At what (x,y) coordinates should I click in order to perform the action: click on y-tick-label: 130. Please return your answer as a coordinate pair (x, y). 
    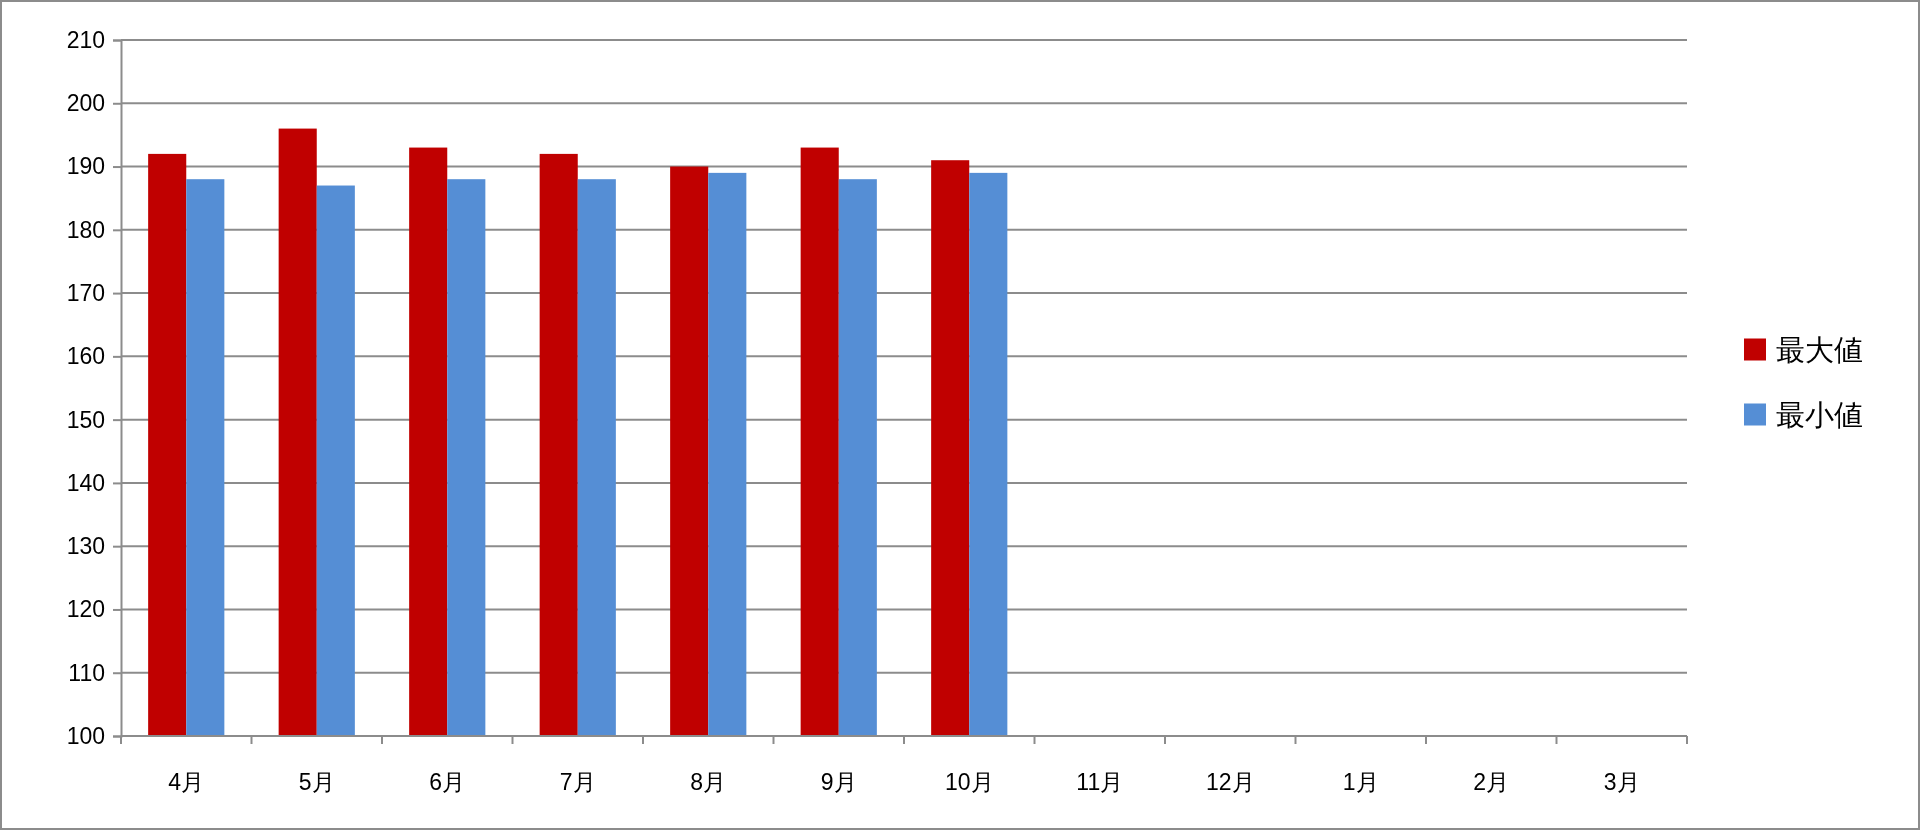
    Looking at the image, I should click on (85, 546).